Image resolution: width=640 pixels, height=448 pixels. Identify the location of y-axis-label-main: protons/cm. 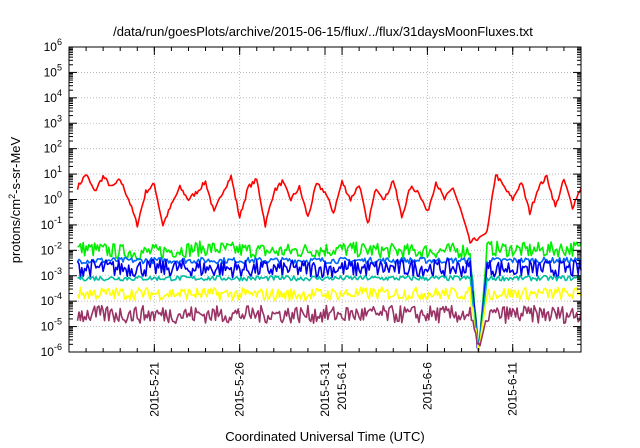
(15, 231).